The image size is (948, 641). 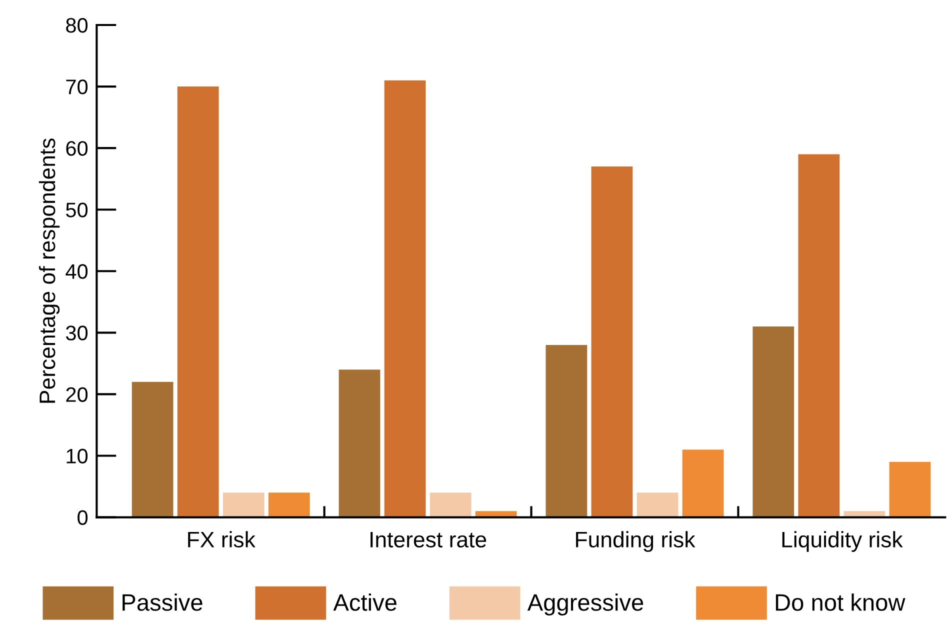 What do you see at coordinates (77, 333) in the screenshot?
I see `y-tick-label: 30` at bounding box center [77, 333].